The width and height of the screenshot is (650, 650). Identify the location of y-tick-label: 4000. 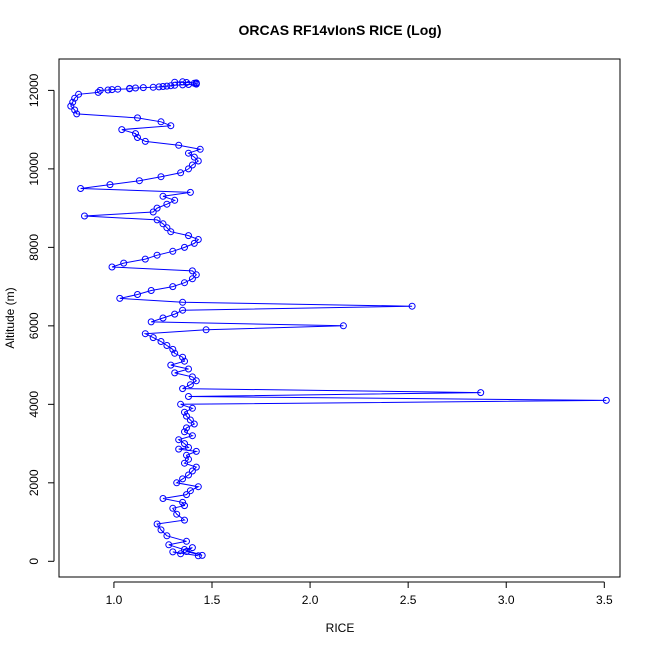
(34, 404).